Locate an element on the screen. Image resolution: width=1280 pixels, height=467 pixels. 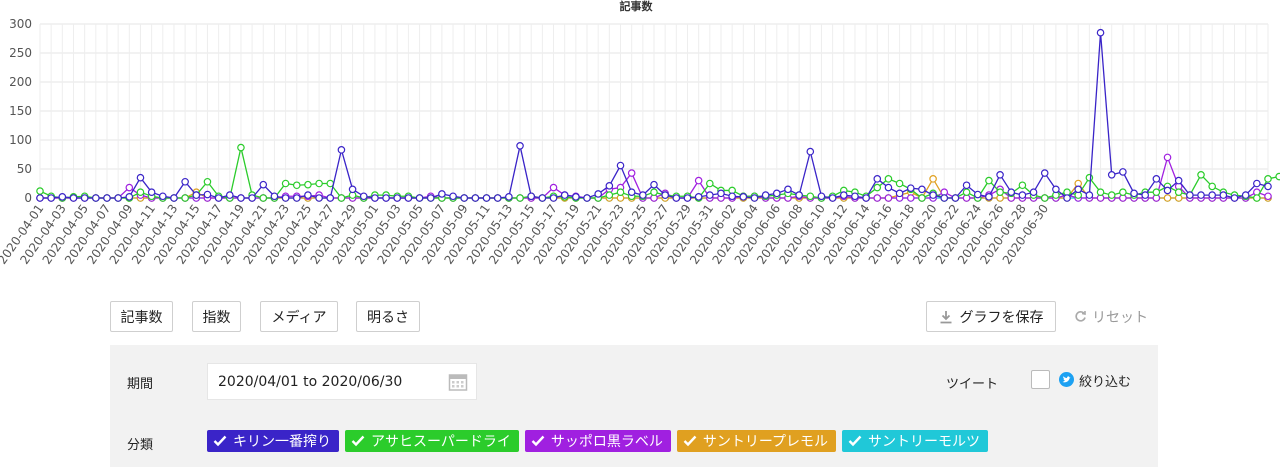
save-graph-button: グラフを保存 is located at coordinates (991, 316).